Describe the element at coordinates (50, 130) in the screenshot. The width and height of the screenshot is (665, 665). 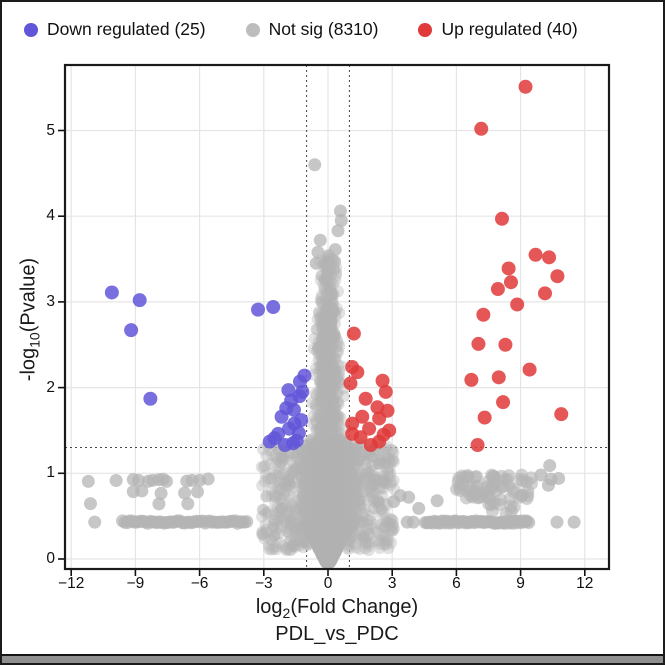
I see `y-tick-label: 5` at that location.